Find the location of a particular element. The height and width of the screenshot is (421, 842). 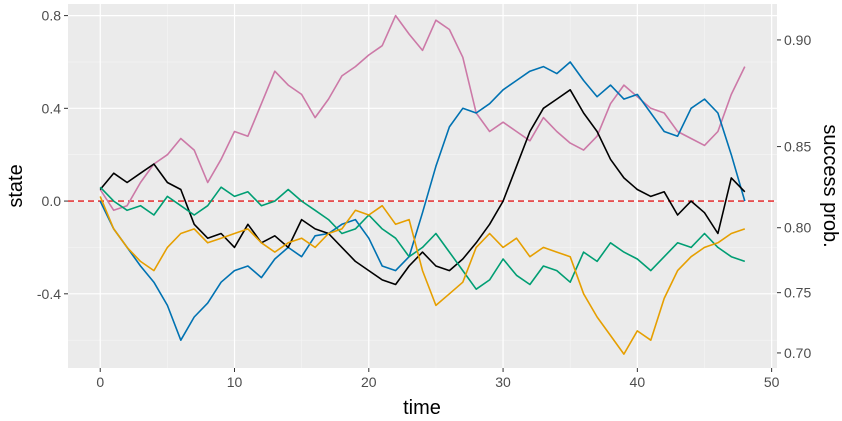

x-tick-label: 10 is located at coordinates (235, 382).